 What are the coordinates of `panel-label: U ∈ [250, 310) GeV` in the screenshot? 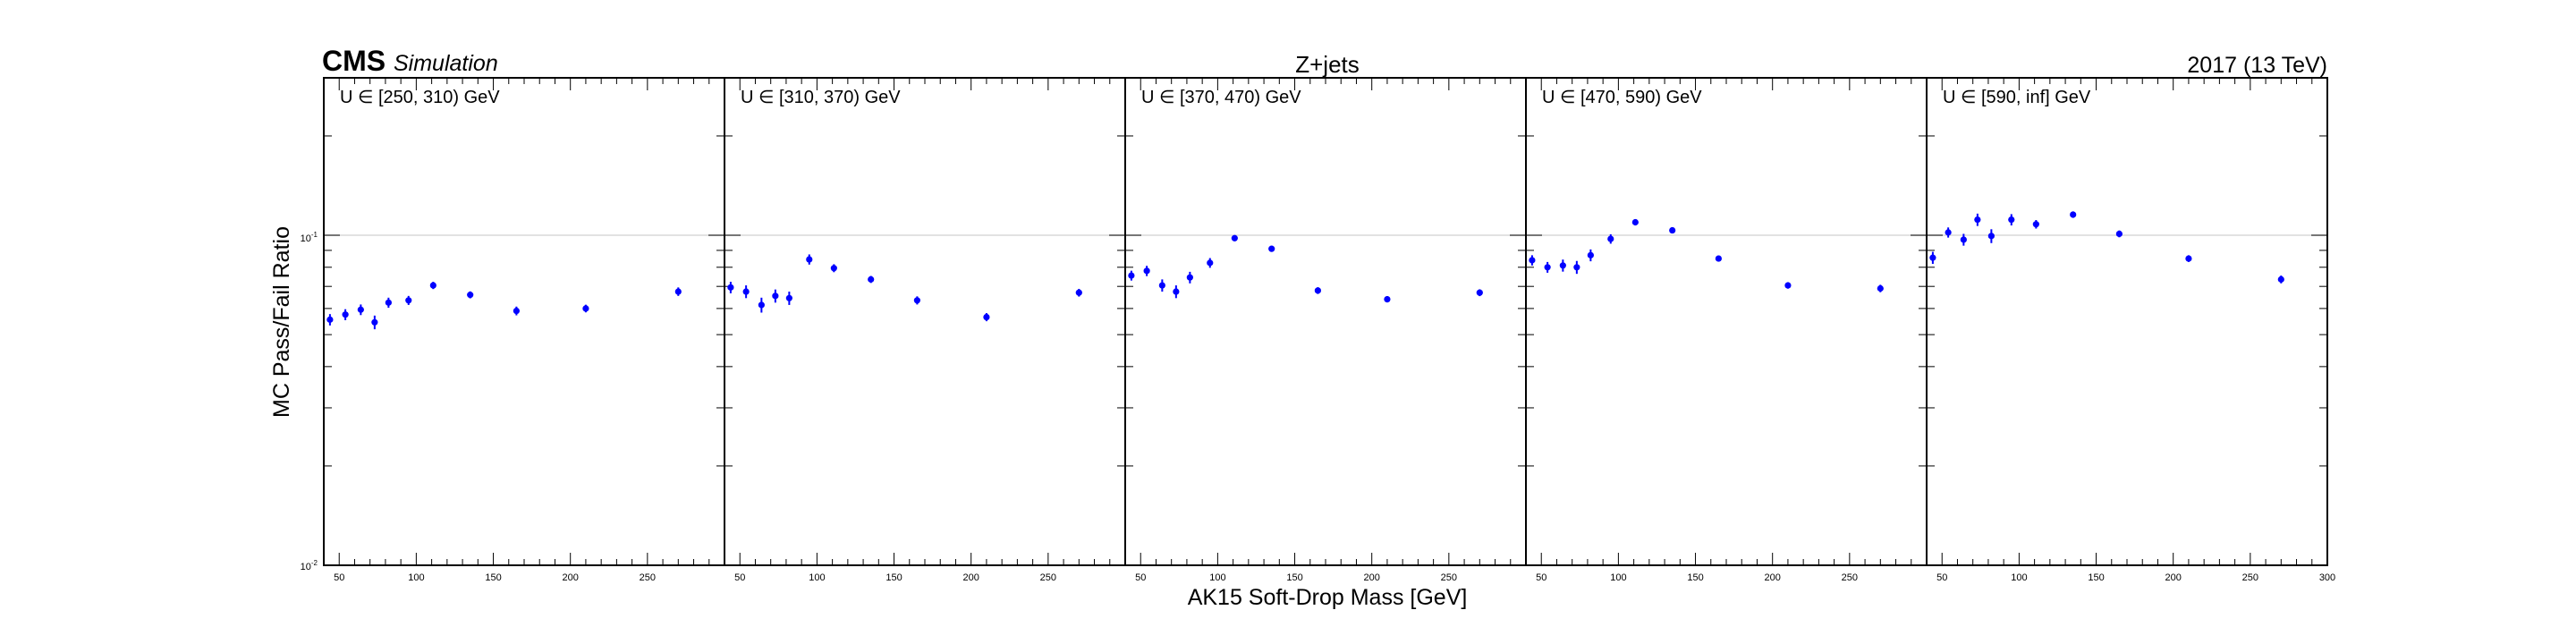 It's located at (420, 97).